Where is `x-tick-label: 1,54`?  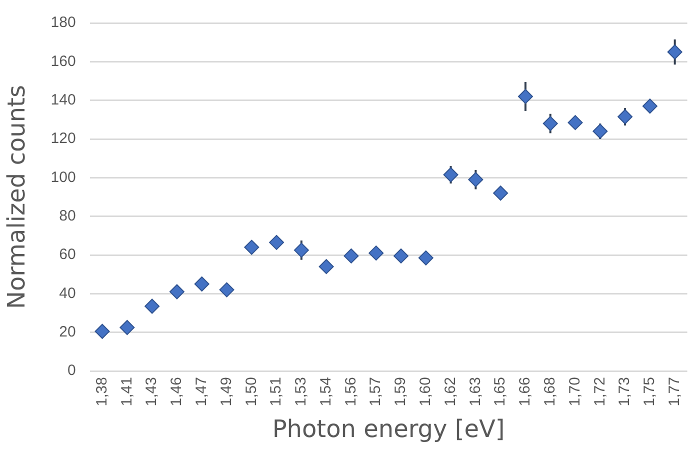 x-tick-label: 1,54 is located at coordinates (325, 391).